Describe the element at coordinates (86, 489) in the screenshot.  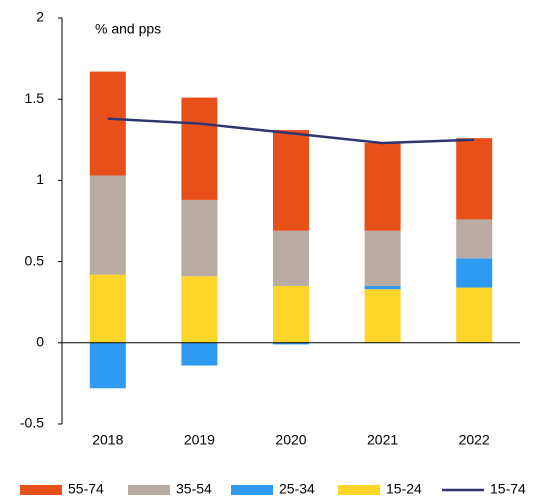
I see `legend-label: 55-74` at that location.